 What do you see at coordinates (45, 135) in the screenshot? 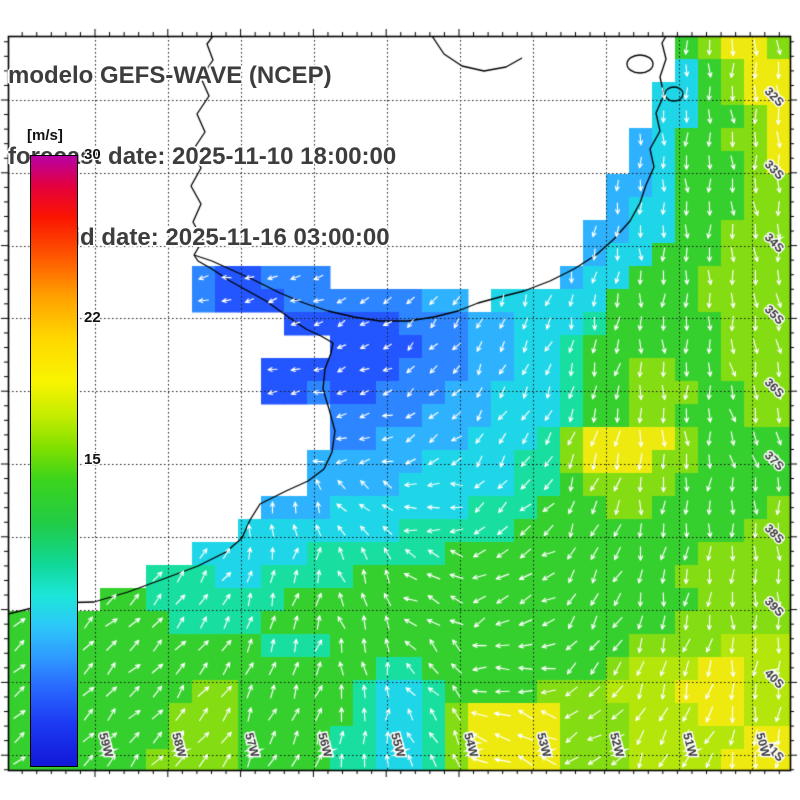
I see `colorbar-unit-label: [m/s]` at bounding box center [45, 135].